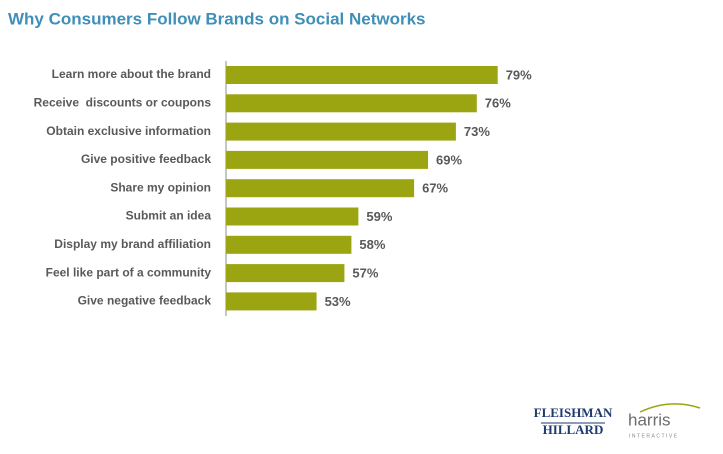 The height and width of the screenshot is (454, 723). I want to click on value-label: 59%, so click(379, 216).